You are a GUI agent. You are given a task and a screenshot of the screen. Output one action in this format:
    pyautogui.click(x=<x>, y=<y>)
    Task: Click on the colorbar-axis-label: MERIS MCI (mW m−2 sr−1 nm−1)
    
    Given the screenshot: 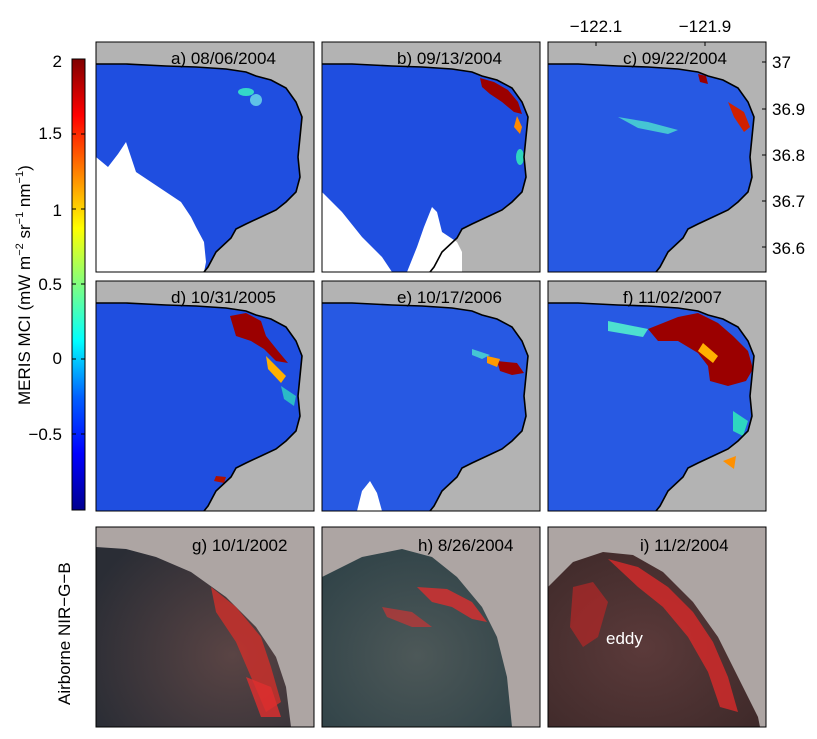 What is the action you would take?
    pyautogui.click(x=24, y=285)
    